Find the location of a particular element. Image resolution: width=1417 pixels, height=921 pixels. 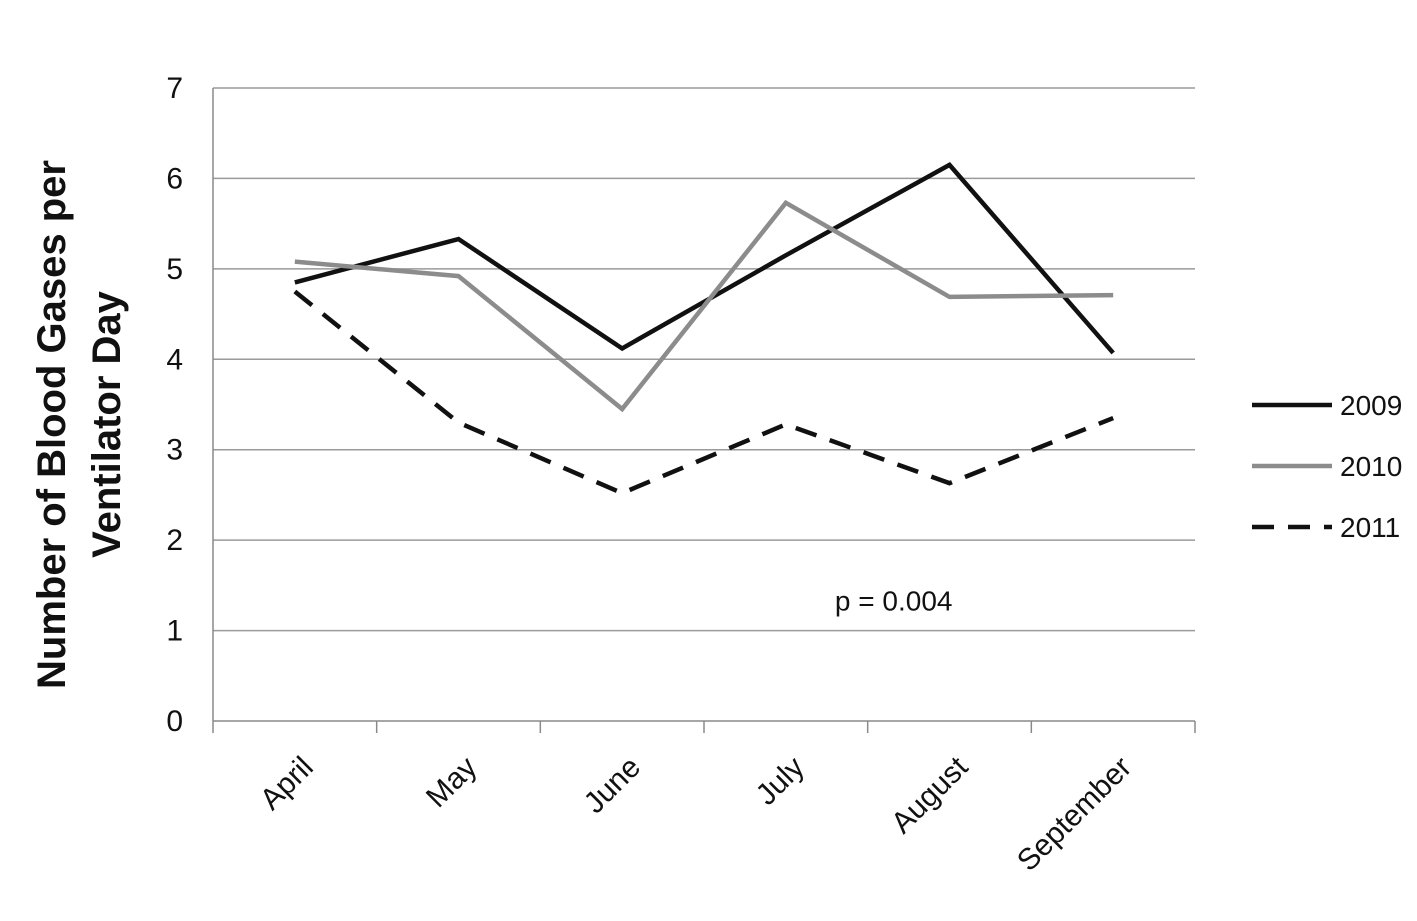

y-tick-label-6: 6 is located at coordinates (174, 178).